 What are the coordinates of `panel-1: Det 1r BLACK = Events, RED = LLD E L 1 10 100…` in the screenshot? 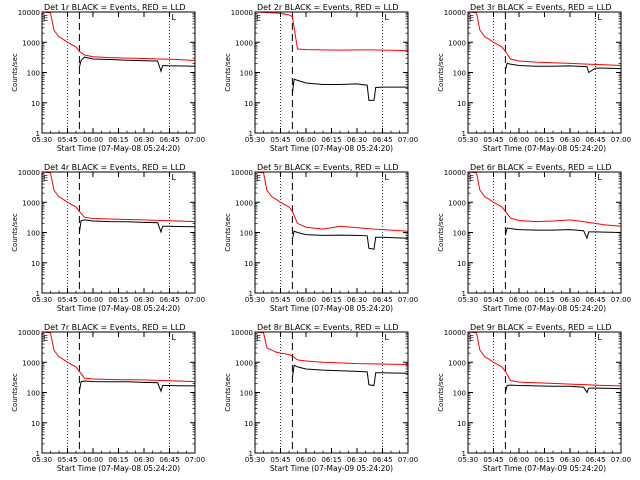 It's located at (108, 78).